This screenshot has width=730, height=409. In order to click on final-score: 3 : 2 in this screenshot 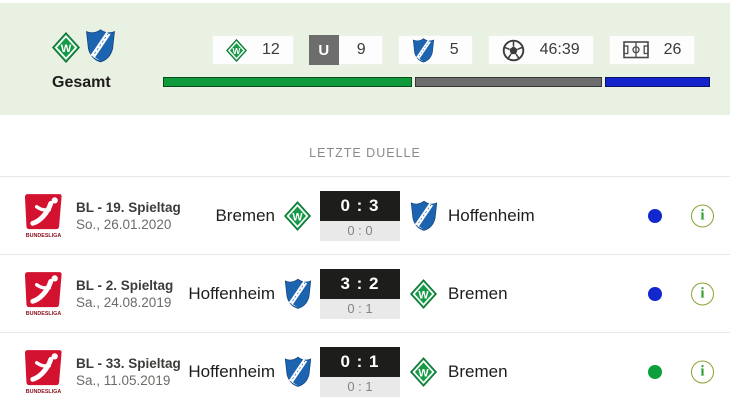, I will do `click(360, 283)`.